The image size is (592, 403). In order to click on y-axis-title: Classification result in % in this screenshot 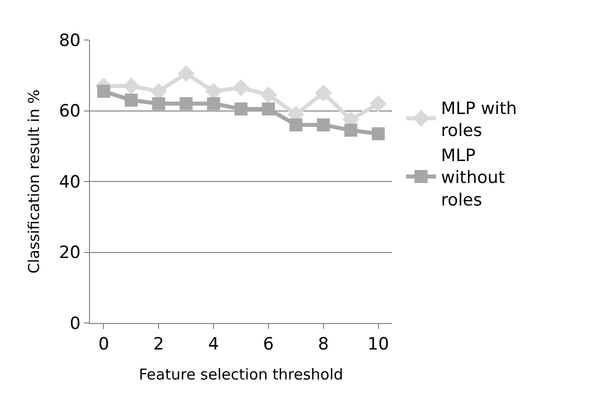, I will do `click(34, 182)`.